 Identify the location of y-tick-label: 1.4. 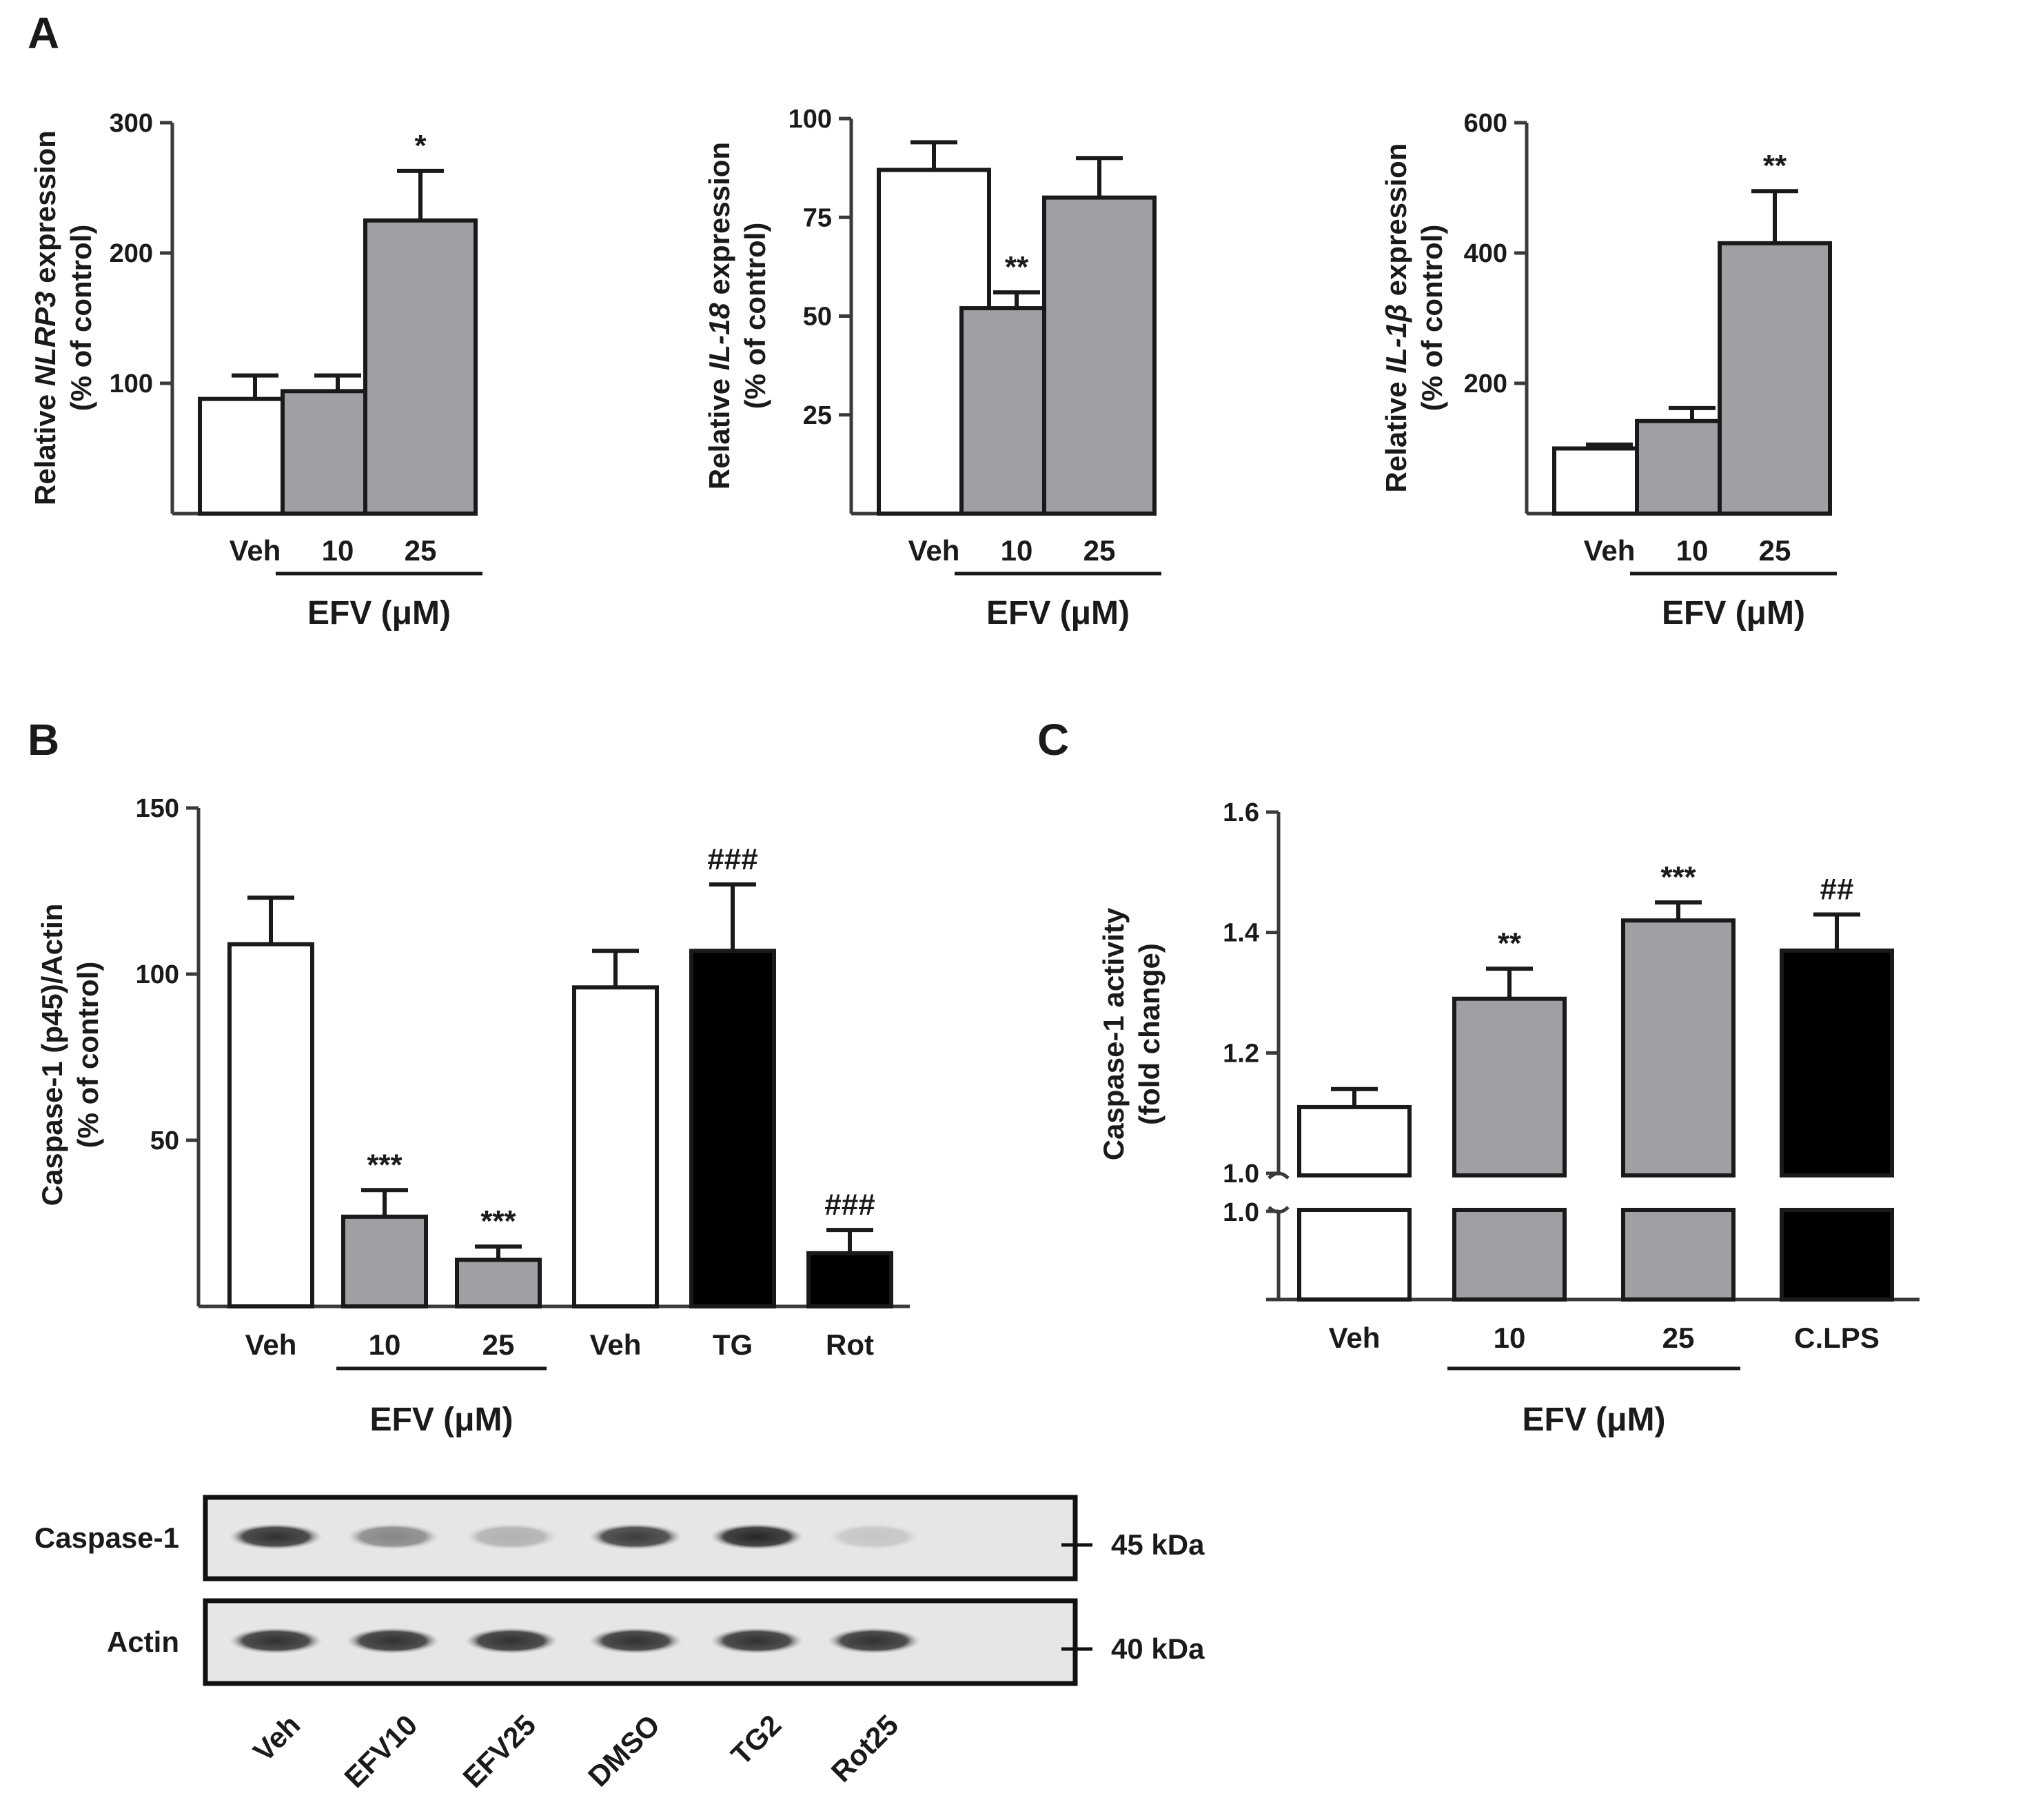
(1241, 933).